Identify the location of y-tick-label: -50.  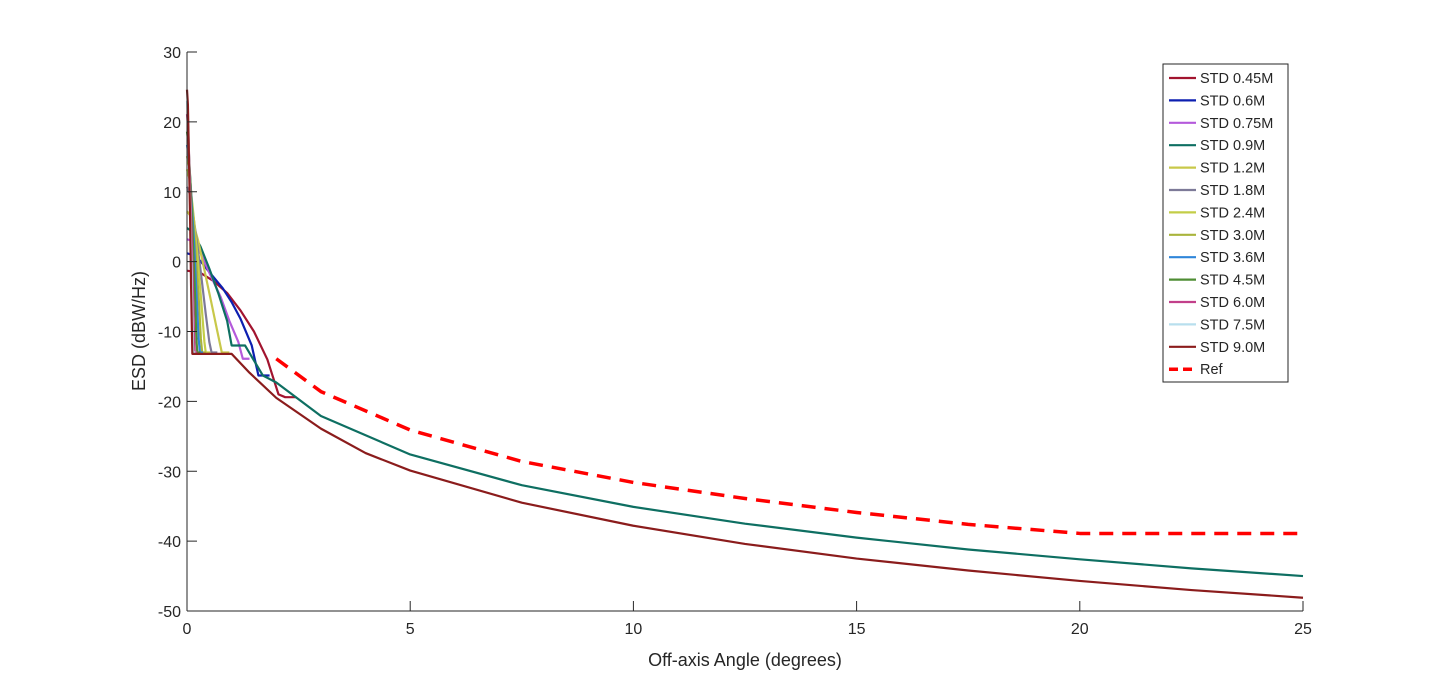
(169, 612).